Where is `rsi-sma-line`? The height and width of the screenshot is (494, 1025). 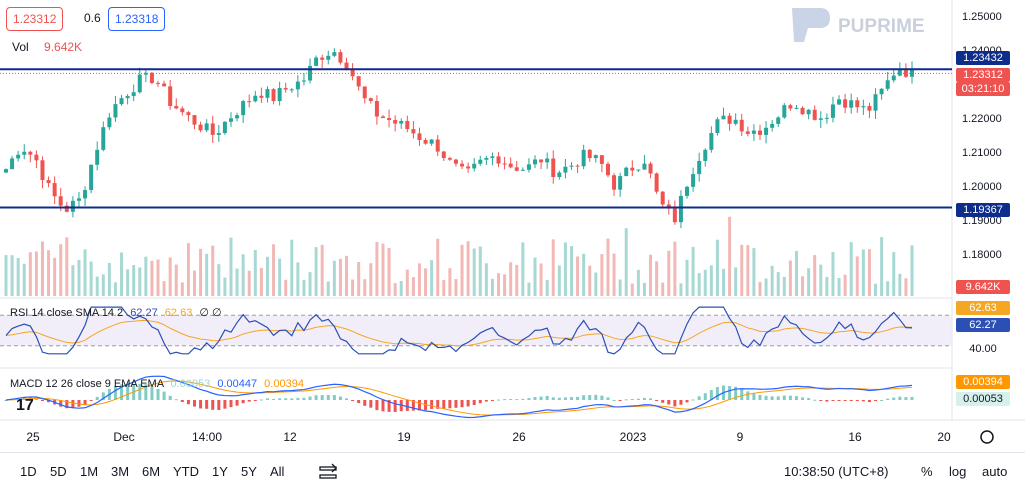
rsi-sma-line is located at coordinates (459, 333).